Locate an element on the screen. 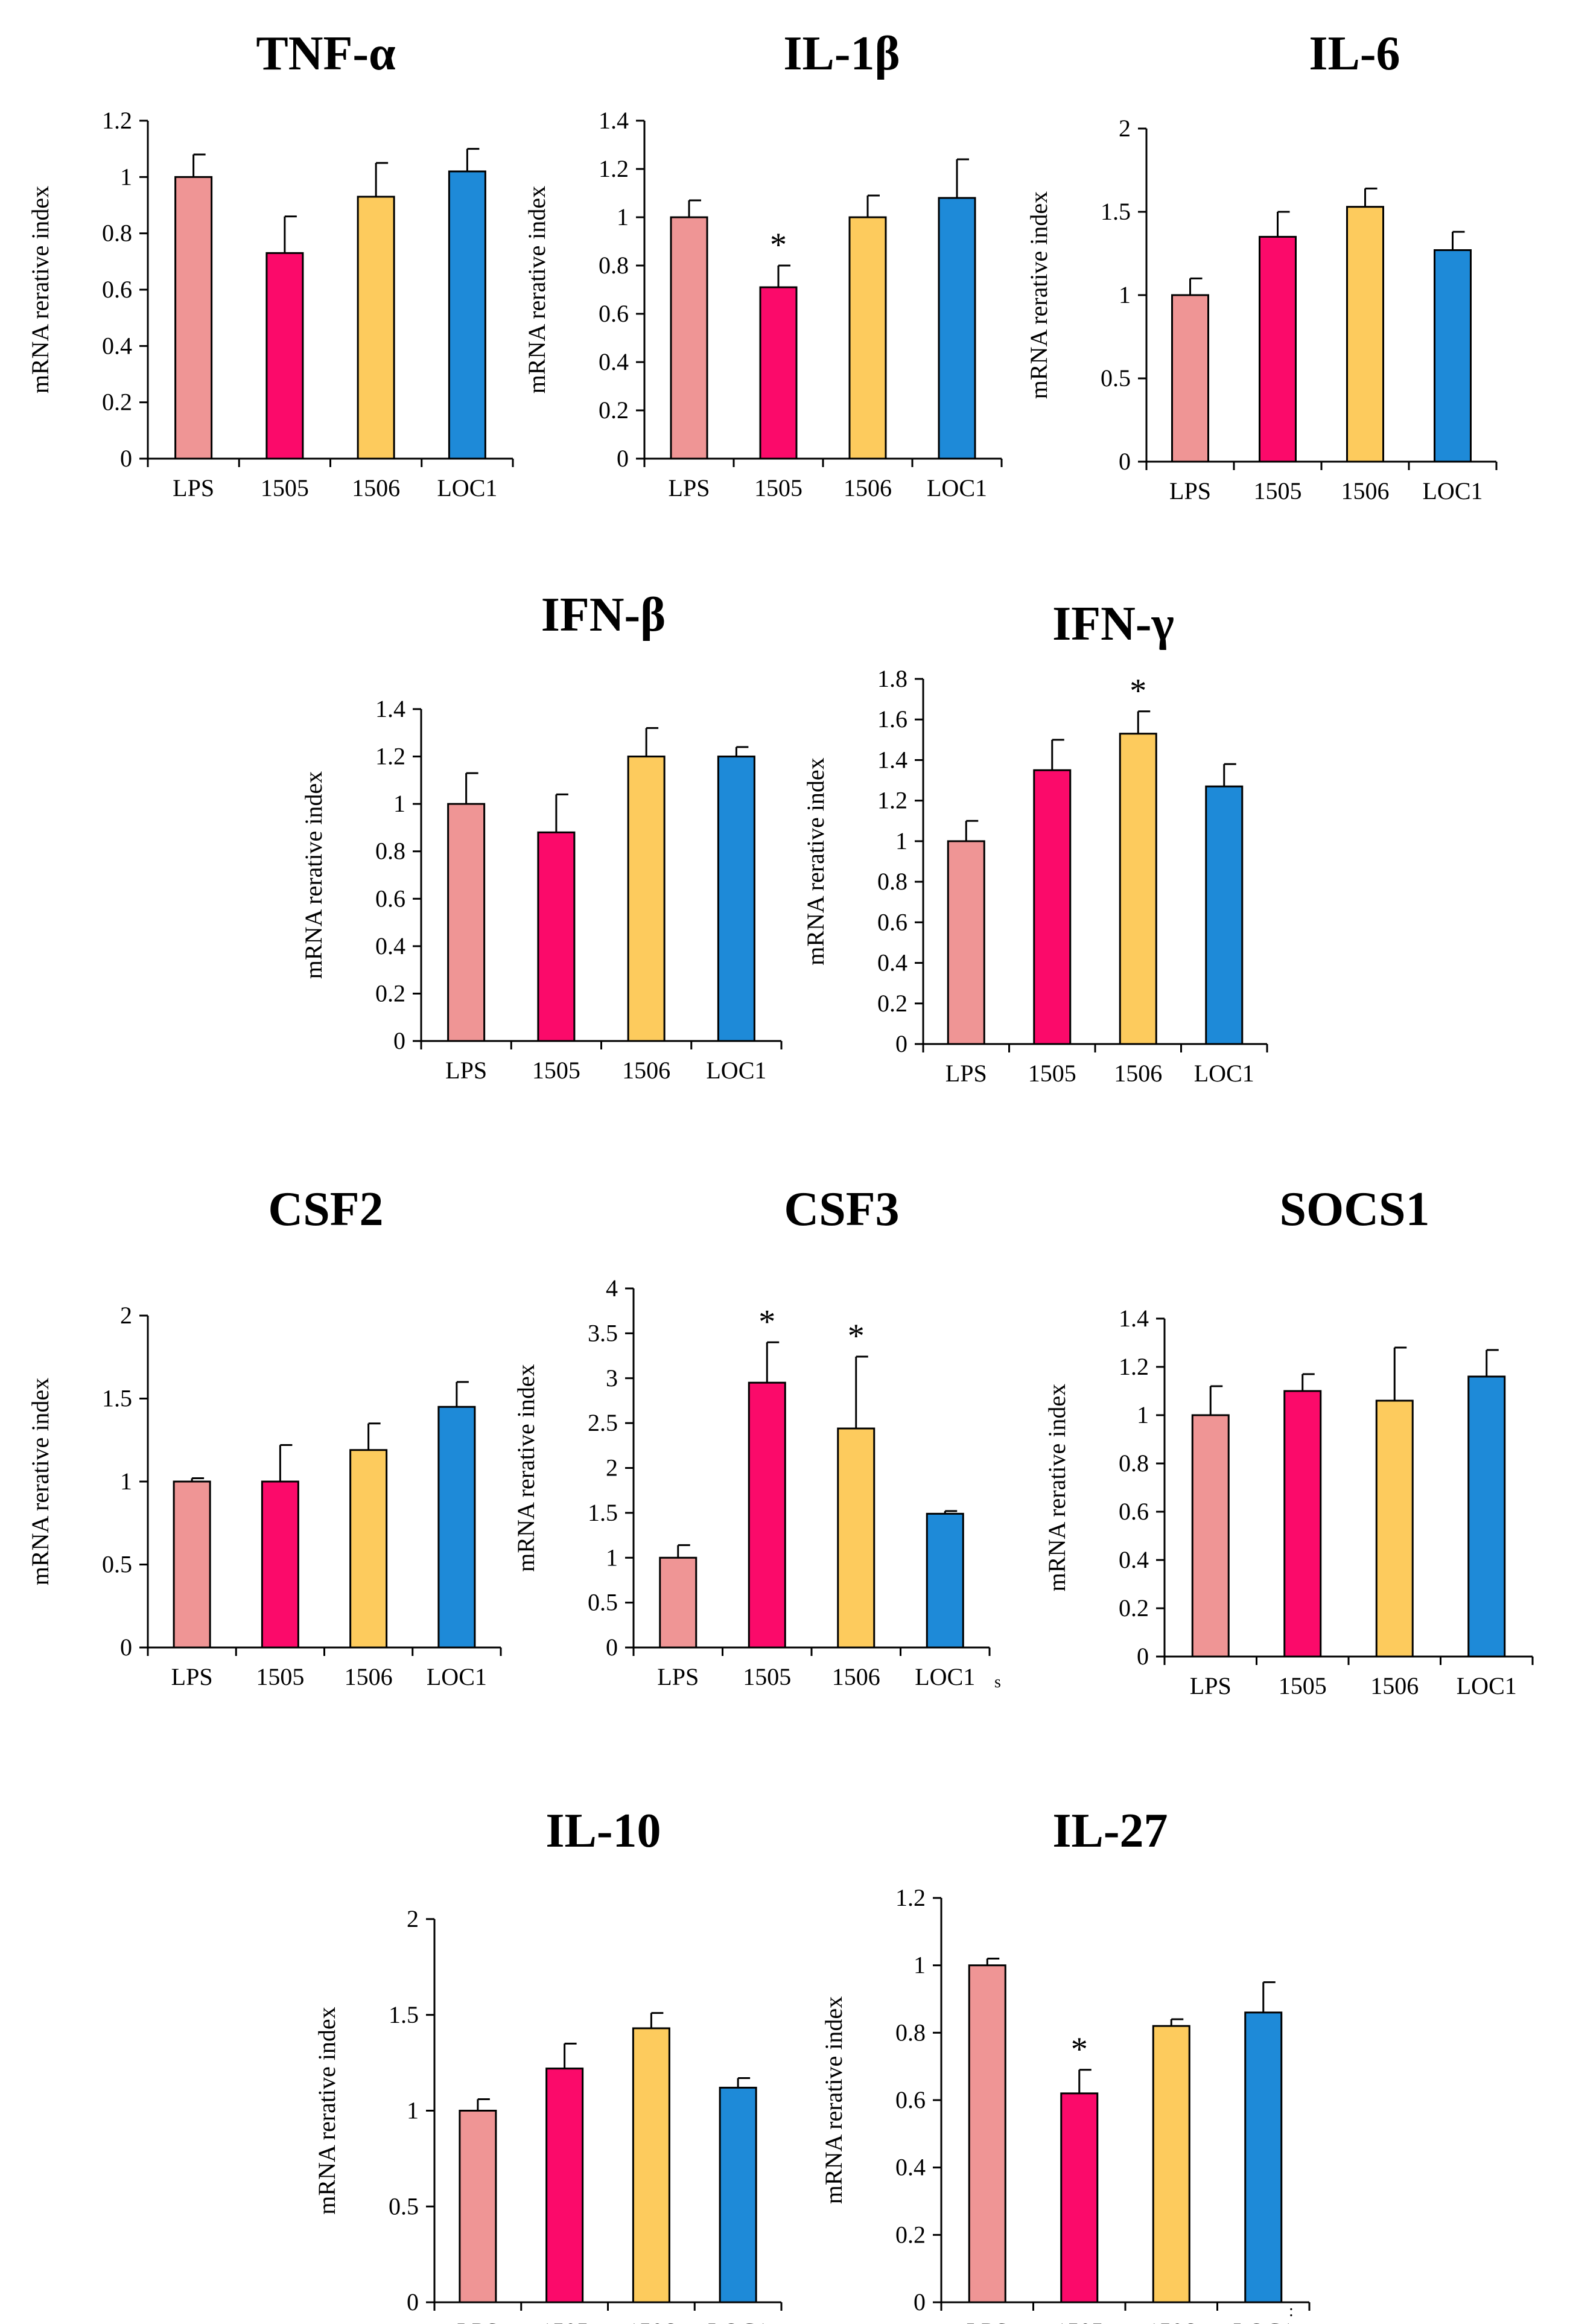 The width and height of the screenshot is (1570, 2324). stray-mark-s: s is located at coordinates (998, 1683).